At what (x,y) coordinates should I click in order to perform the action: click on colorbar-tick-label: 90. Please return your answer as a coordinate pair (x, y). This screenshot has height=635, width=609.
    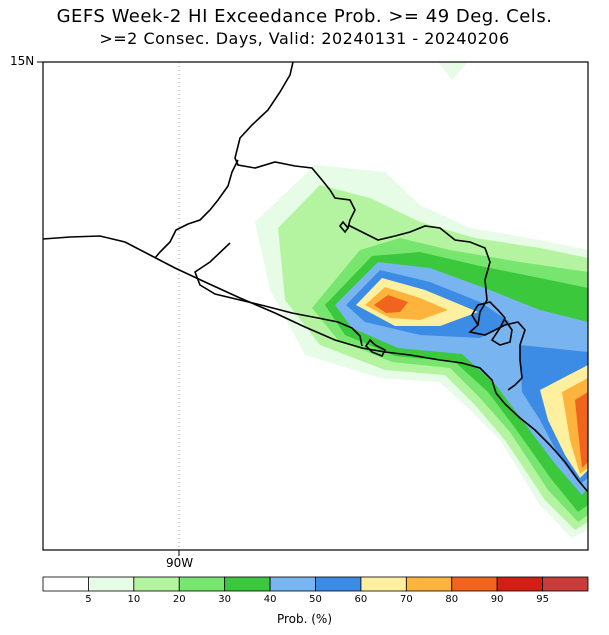
    Looking at the image, I should click on (497, 599).